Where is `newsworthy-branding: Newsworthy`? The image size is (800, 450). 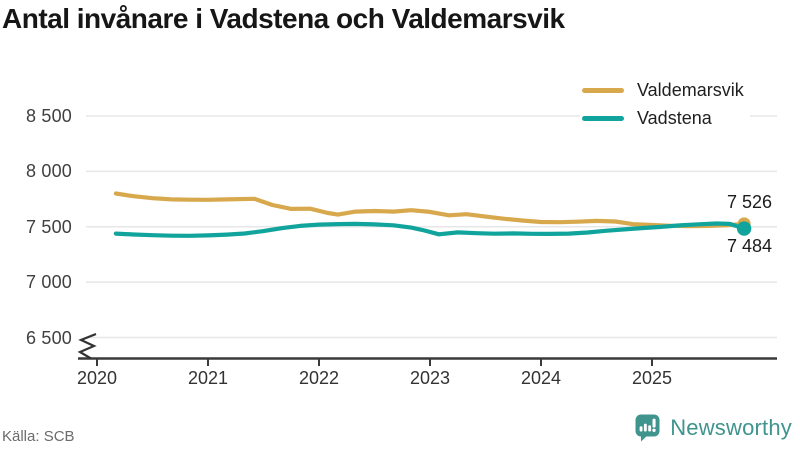 newsworthy-branding: Newsworthy is located at coordinates (713, 428).